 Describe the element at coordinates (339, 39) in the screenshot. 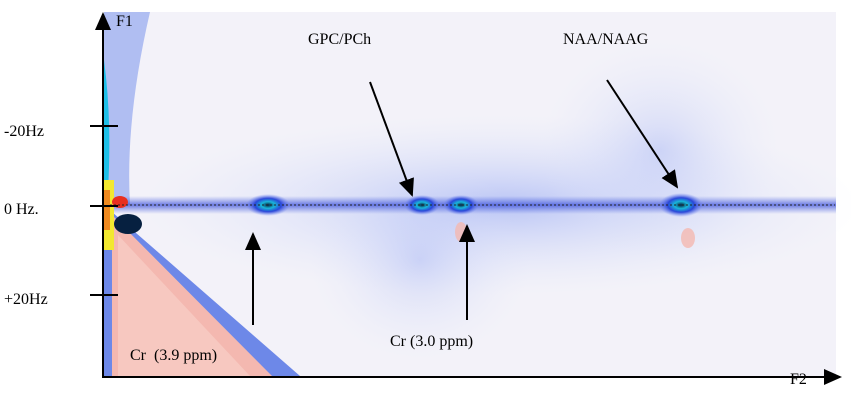

I see `annotation: GPC/PCh` at that location.